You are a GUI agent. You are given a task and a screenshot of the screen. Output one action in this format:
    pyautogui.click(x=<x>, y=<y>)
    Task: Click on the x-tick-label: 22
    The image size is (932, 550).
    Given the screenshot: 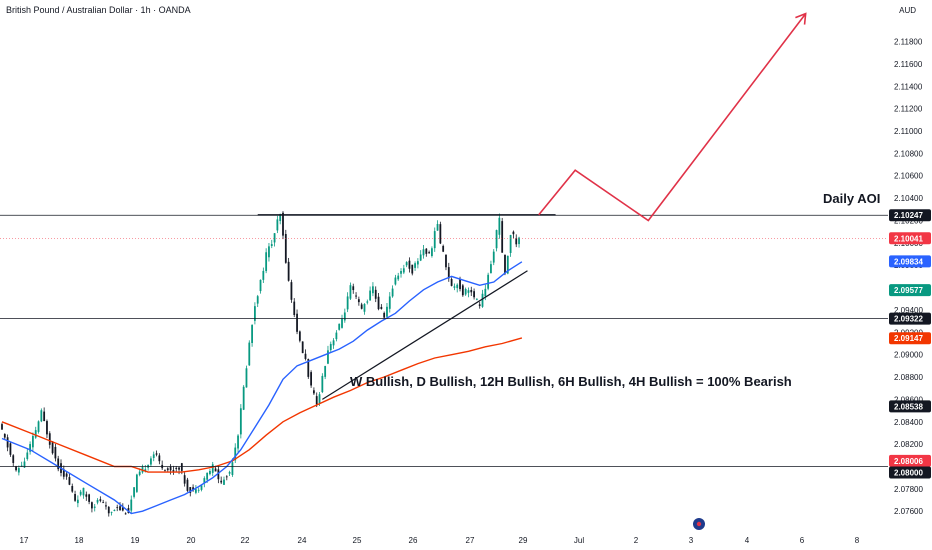 What is the action you would take?
    pyautogui.click(x=245, y=540)
    